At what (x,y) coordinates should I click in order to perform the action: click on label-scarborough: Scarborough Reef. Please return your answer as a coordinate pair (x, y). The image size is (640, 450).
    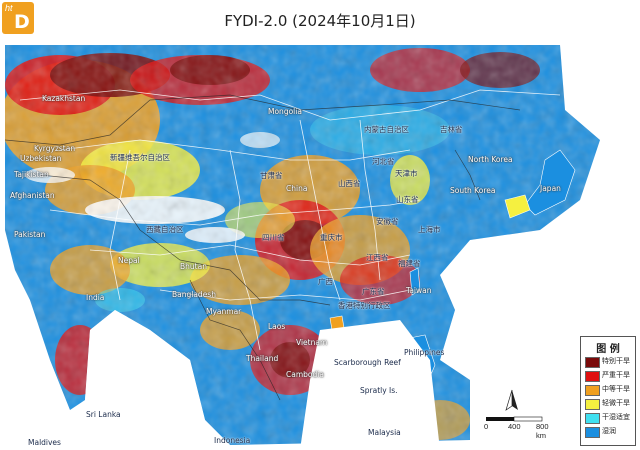
    Looking at the image, I should click on (367, 362).